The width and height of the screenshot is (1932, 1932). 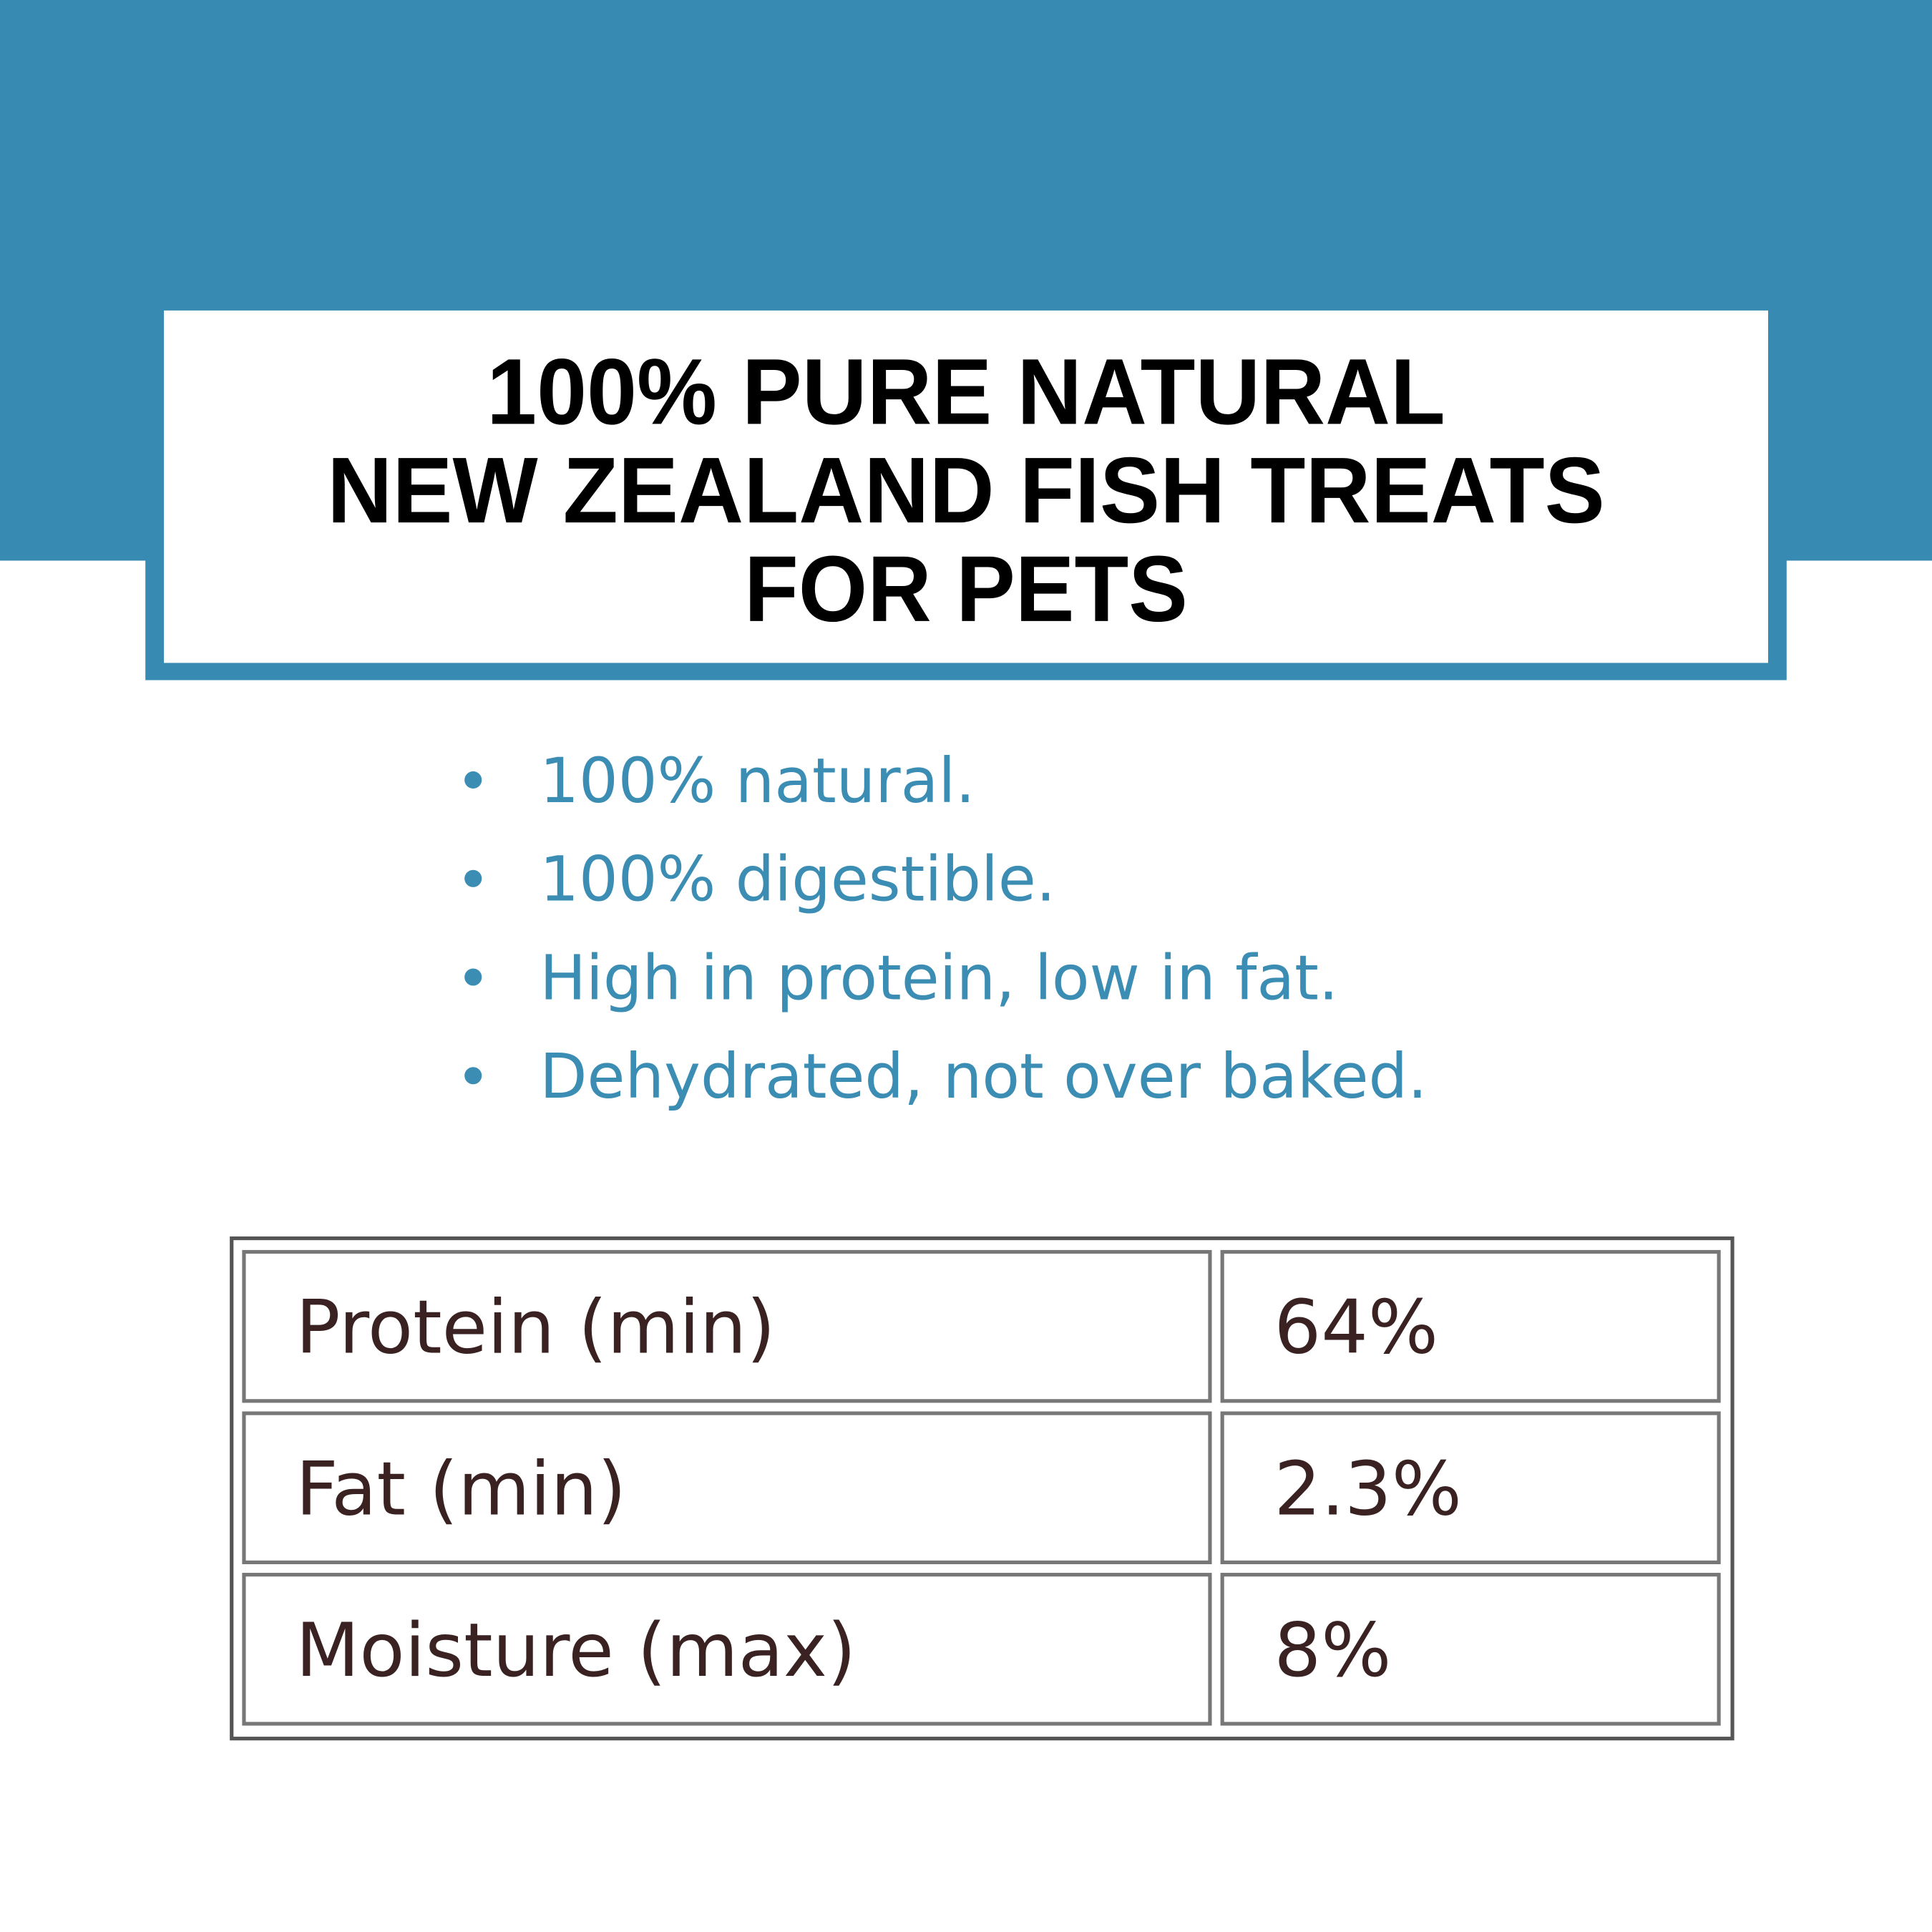 I want to click on bullet-text: Dehydrated, not over baked., so click(x=983, y=1077).